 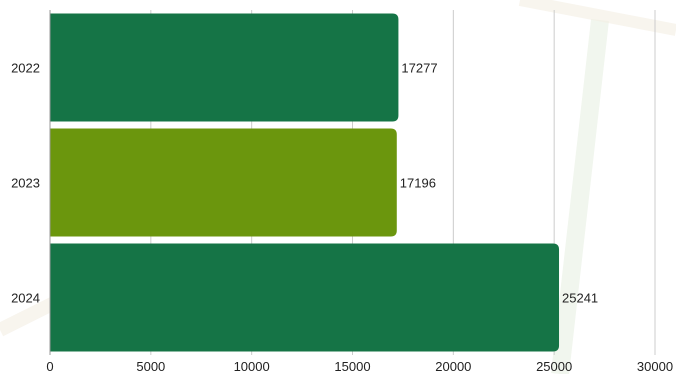 I want to click on y-category-label: 2023, so click(x=25, y=183).